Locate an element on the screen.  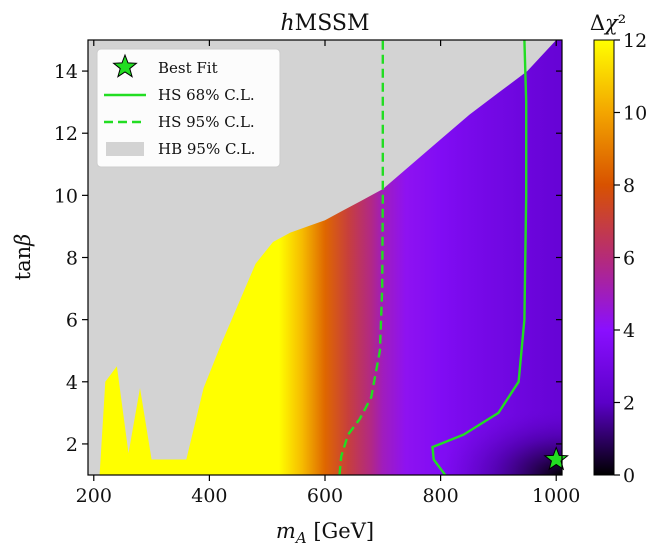
legend-box is located at coordinates (188, 108).